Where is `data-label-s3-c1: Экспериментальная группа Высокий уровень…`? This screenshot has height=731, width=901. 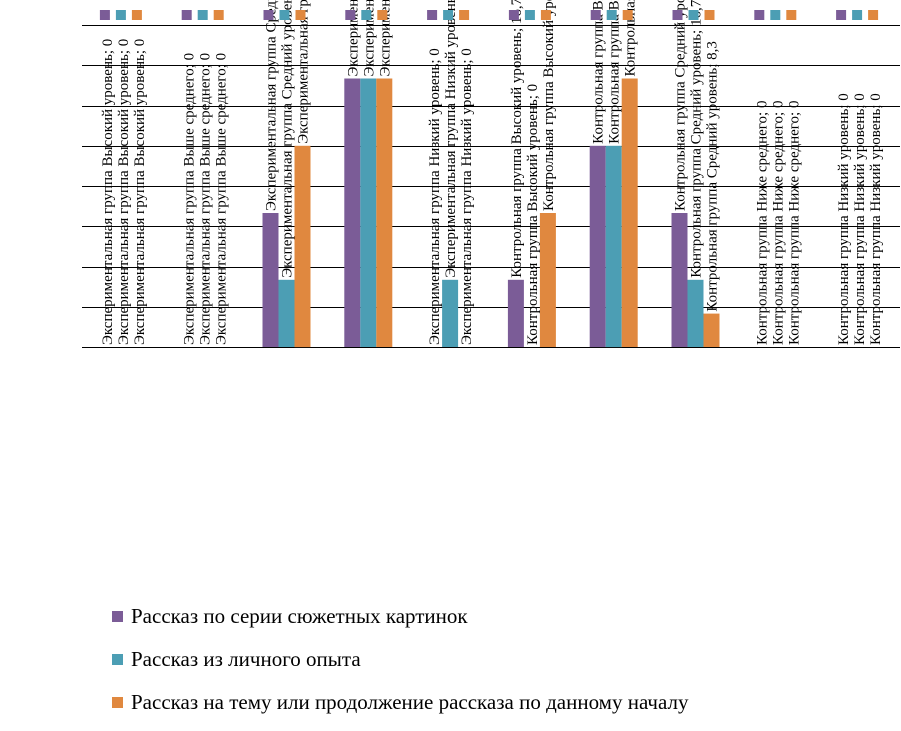
data-label-s3-c1: Экспериментальная группа Высокий уровень… is located at coordinates (140, 192).